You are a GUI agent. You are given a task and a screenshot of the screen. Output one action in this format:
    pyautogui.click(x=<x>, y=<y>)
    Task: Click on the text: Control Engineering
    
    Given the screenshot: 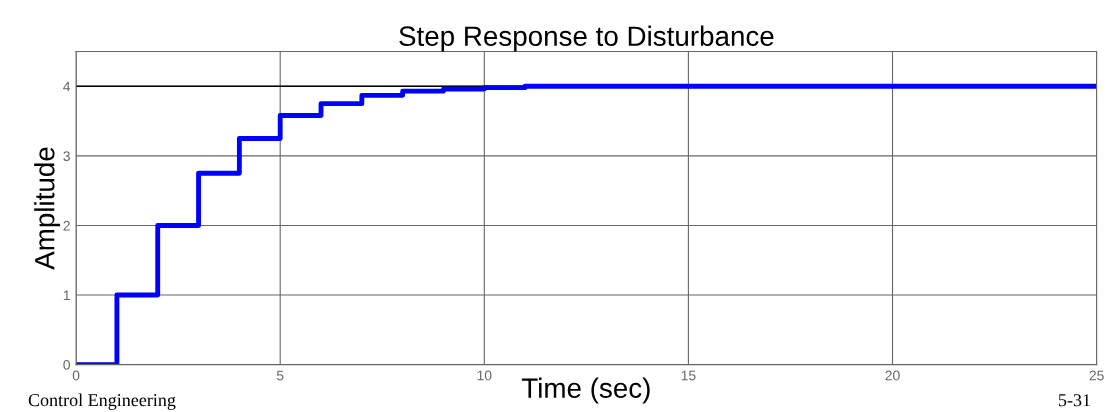 What is the action you would take?
    pyautogui.click(x=102, y=401)
    